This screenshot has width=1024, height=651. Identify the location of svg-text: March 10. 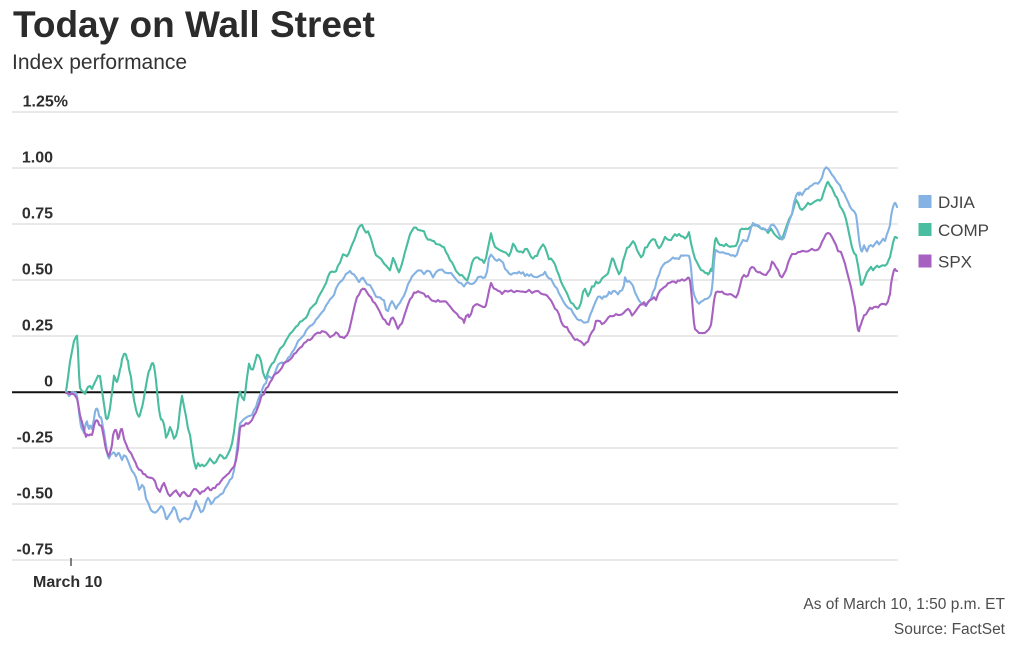
(67, 582).